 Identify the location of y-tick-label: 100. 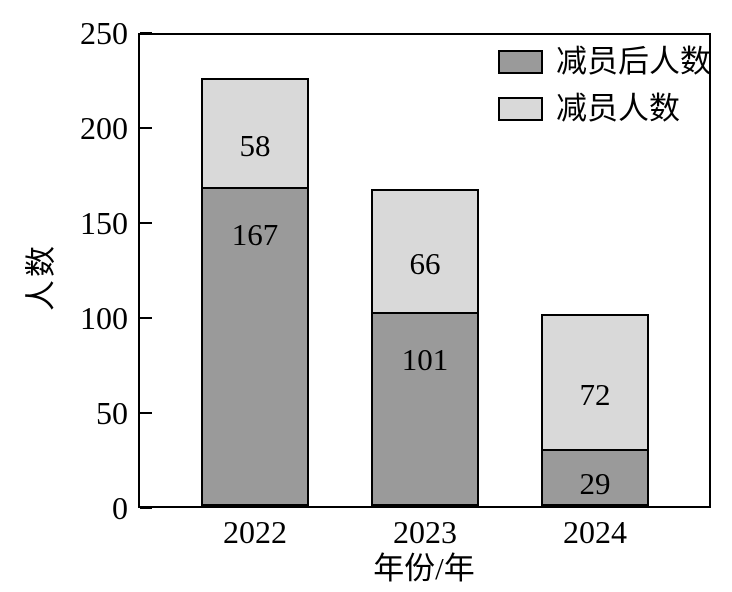
(104, 318).